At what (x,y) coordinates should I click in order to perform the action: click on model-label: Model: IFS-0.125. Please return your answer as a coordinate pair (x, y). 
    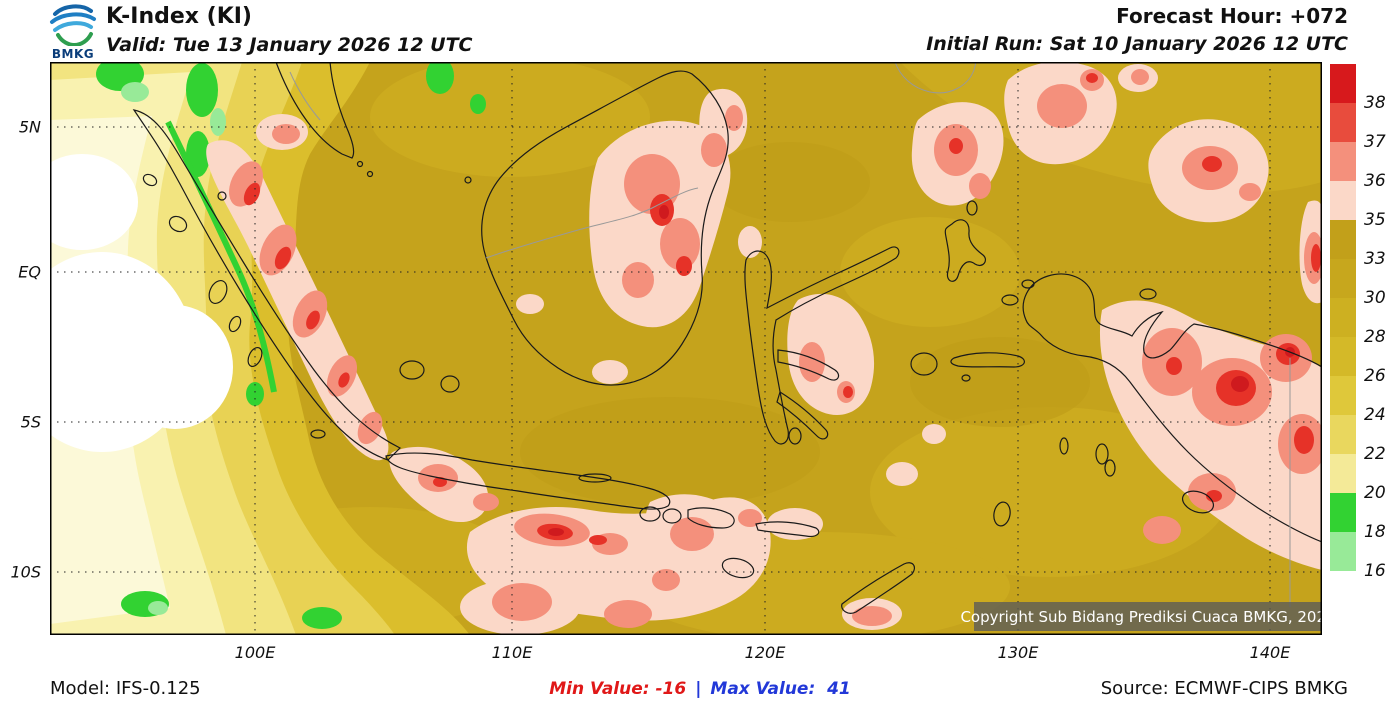
    Looking at the image, I should click on (125, 688).